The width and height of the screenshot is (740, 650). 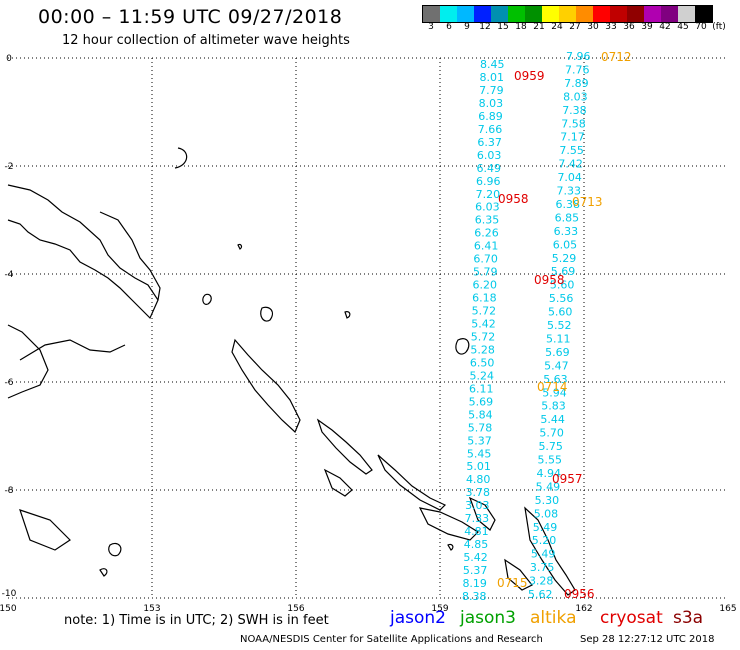 I want to click on generation-timestamp: Sep 28 12:27:12 UTC 2018, so click(x=647, y=639).